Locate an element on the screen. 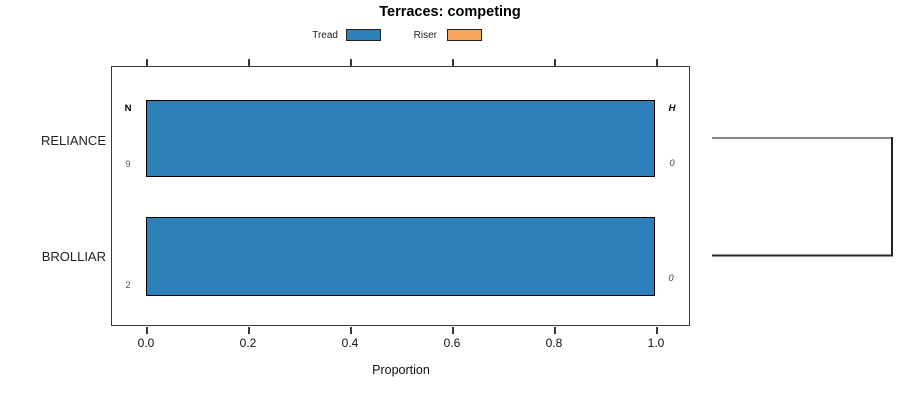  category-label-brolliar: BROLLIAR is located at coordinates (73, 256).